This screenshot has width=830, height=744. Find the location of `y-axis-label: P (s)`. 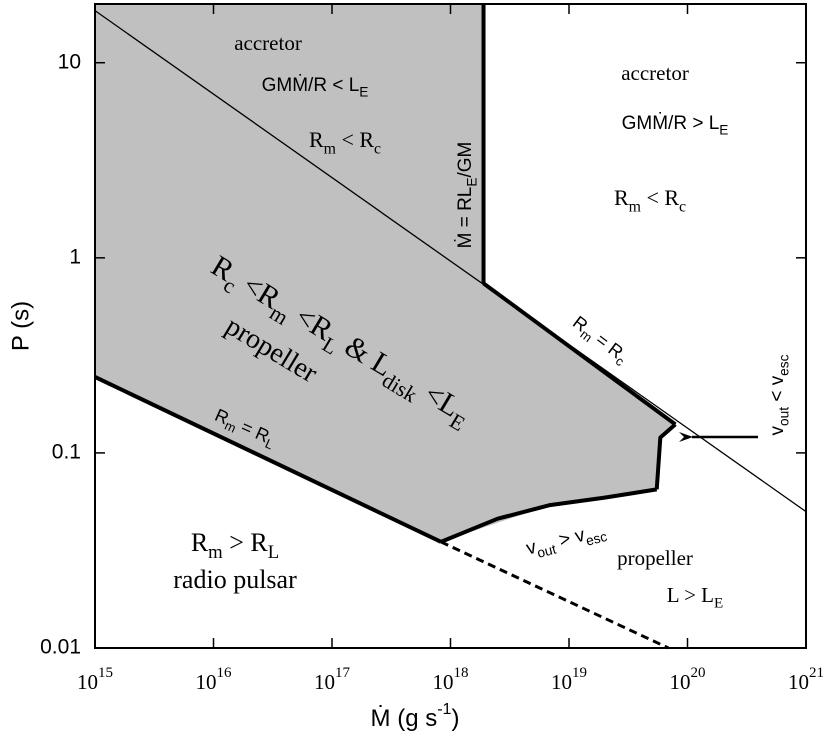

y-axis-label: P (s) is located at coordinates (20, 326).